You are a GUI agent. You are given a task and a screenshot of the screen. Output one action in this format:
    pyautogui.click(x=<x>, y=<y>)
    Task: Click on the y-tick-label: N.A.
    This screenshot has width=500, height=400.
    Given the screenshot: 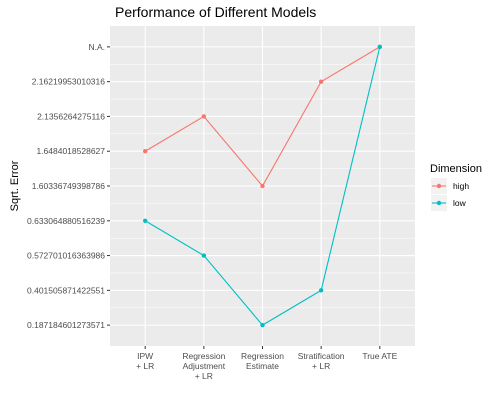 What is the action you would take?
    pyautogui.click(x=96, y=47)
    